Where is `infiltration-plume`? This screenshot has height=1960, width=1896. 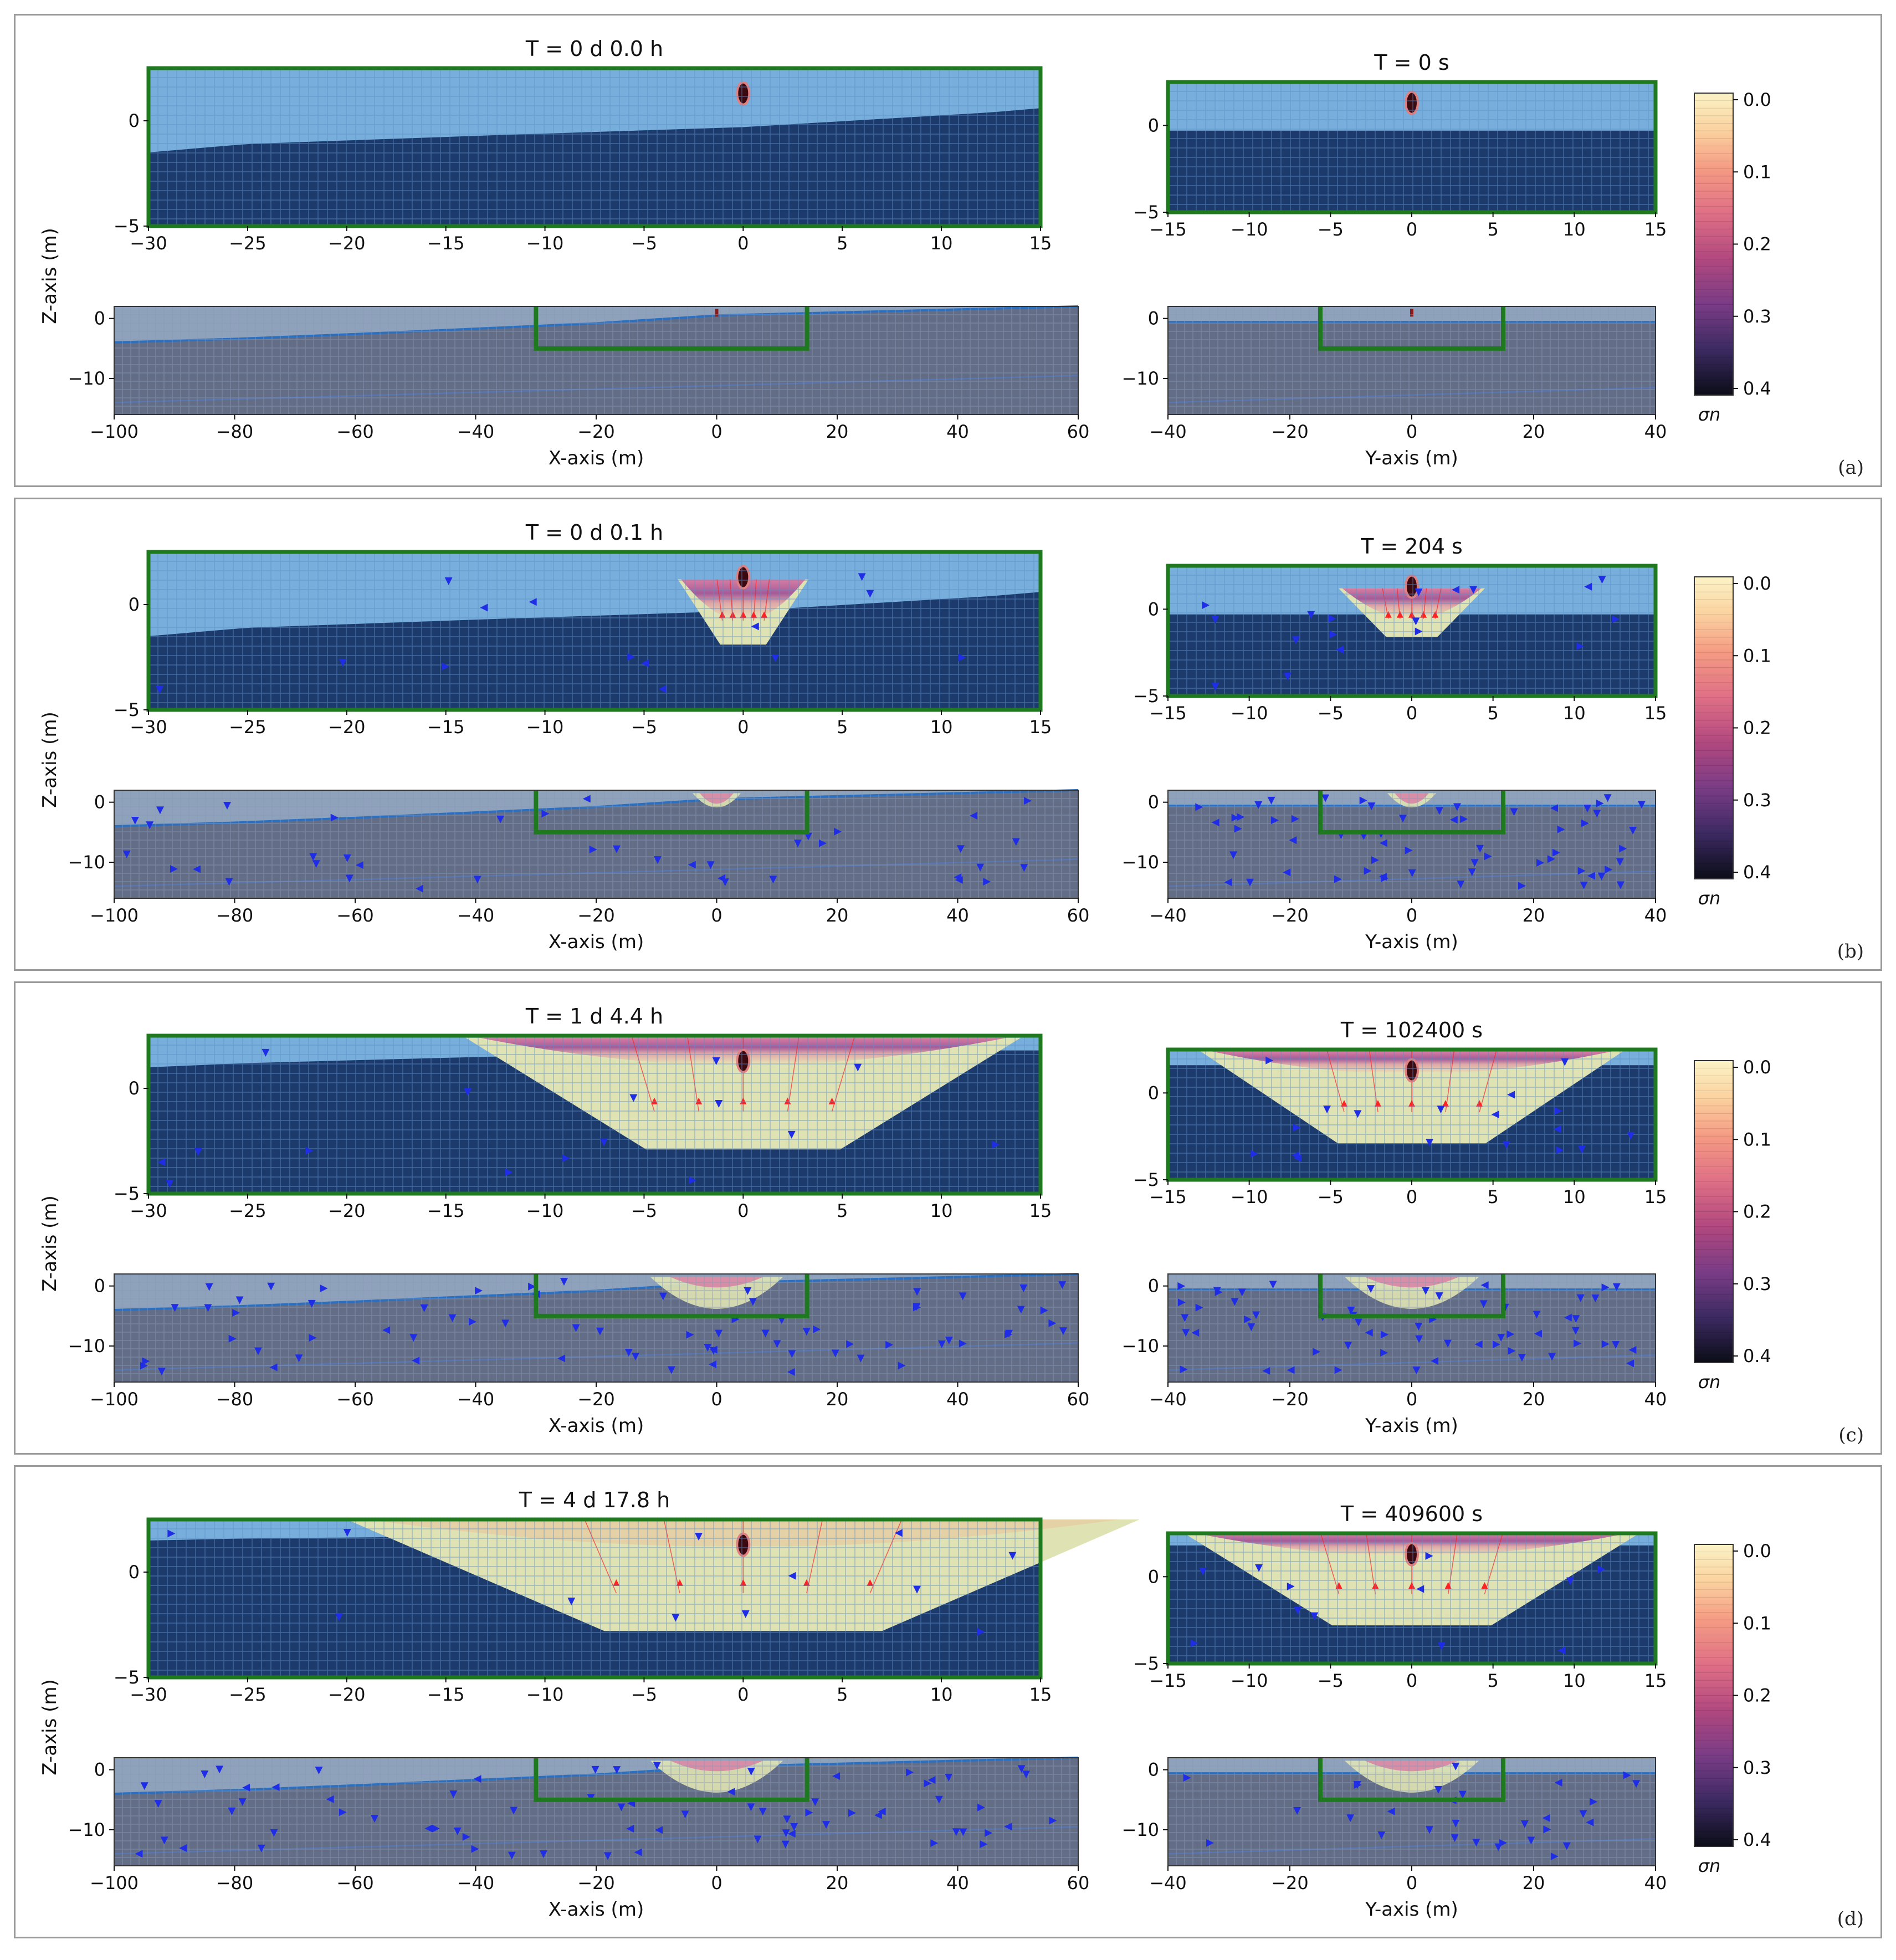 infiltration-plume is located at coordinates (716, 1293).